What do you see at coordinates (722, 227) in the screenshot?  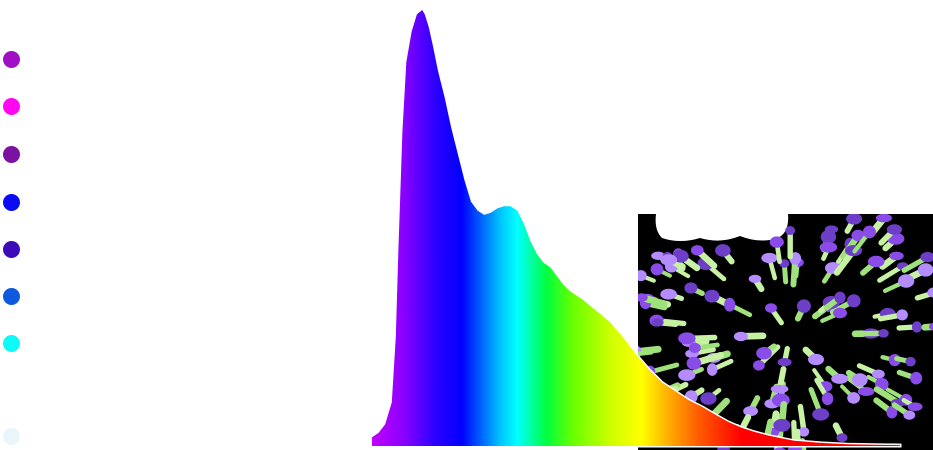 I see `inset-top-cutout` at bounding box center [722, 227].